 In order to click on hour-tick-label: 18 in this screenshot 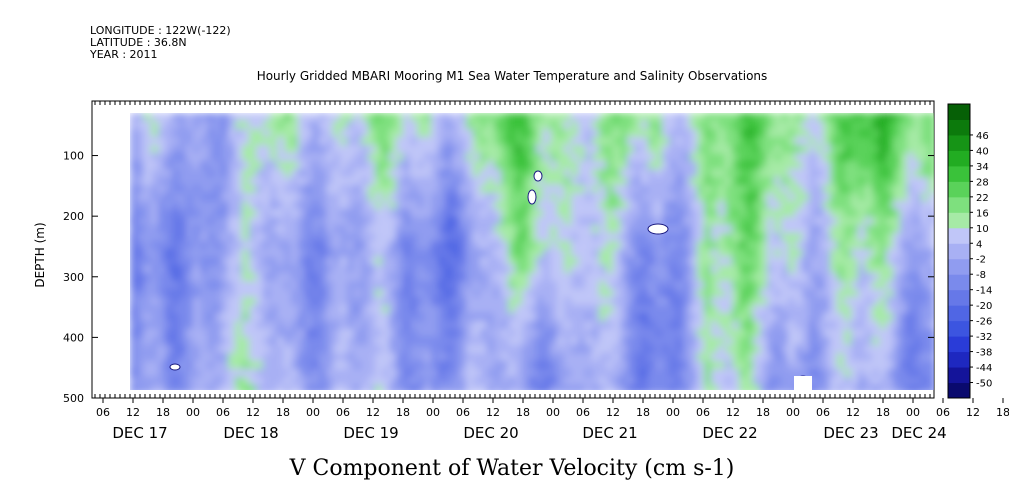, I will do `click(1002, 412)`.